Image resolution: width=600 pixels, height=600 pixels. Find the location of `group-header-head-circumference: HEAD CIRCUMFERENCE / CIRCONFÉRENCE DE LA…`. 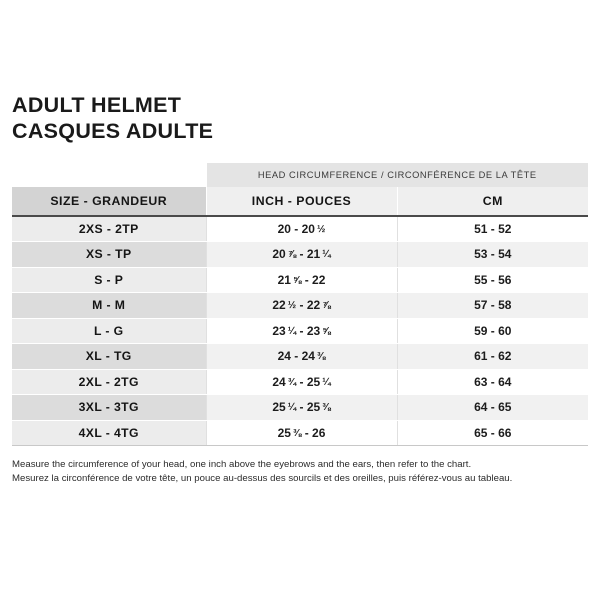

group-header-head-circumference: HEAD CIRCUMFERENCE / CIRCONFÉRENCE DE LA… is located at coordinates (397, 175).